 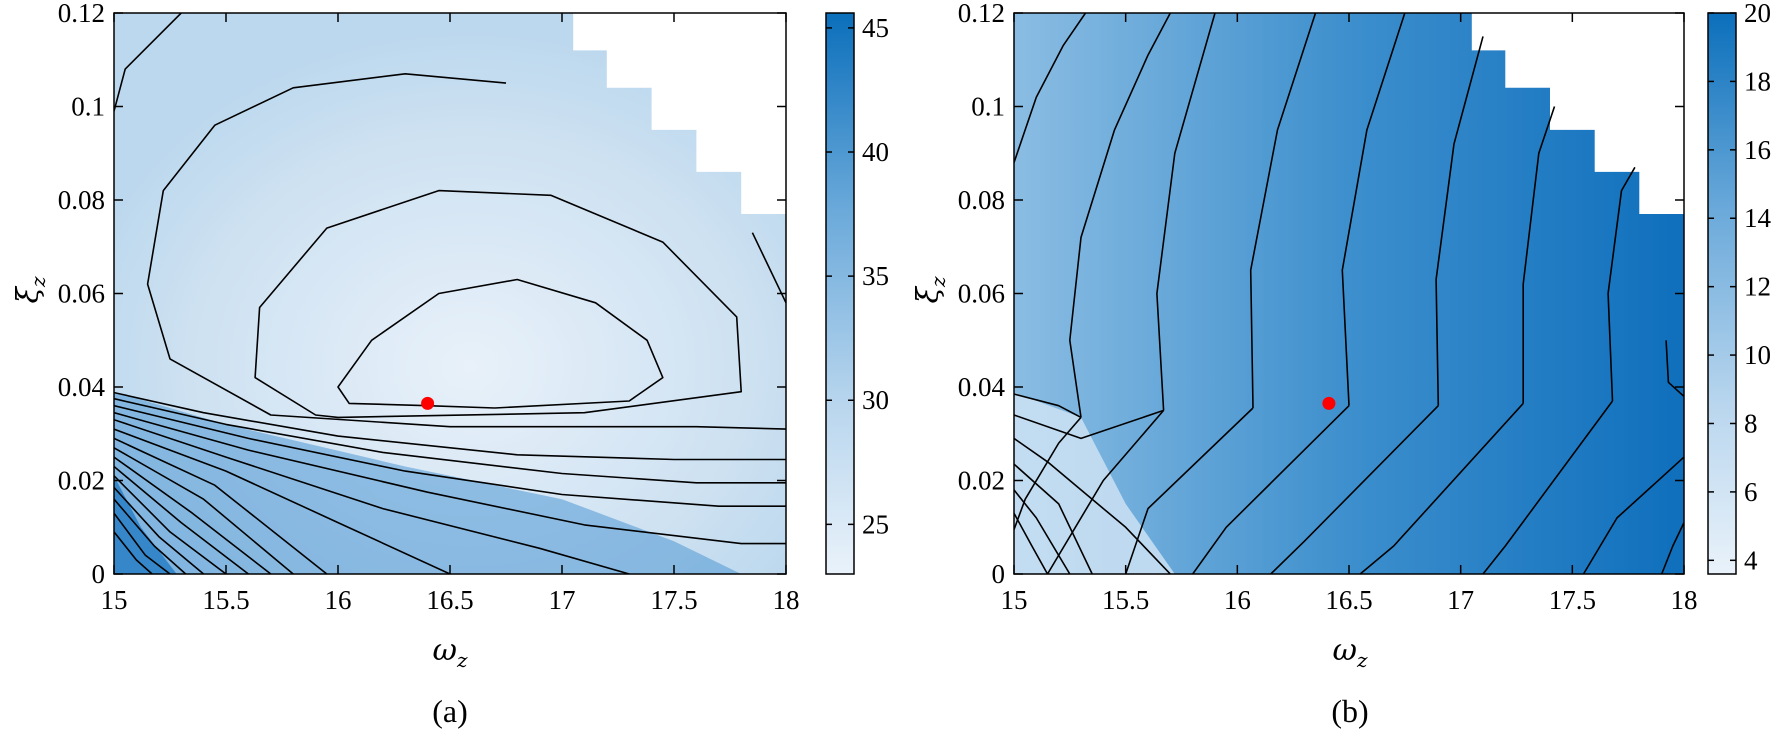 What do you see at coordinates (1722, 293) in the screenshot?
I see `panel-b-colorbar-gradient` at bounding box center [1722, 293].